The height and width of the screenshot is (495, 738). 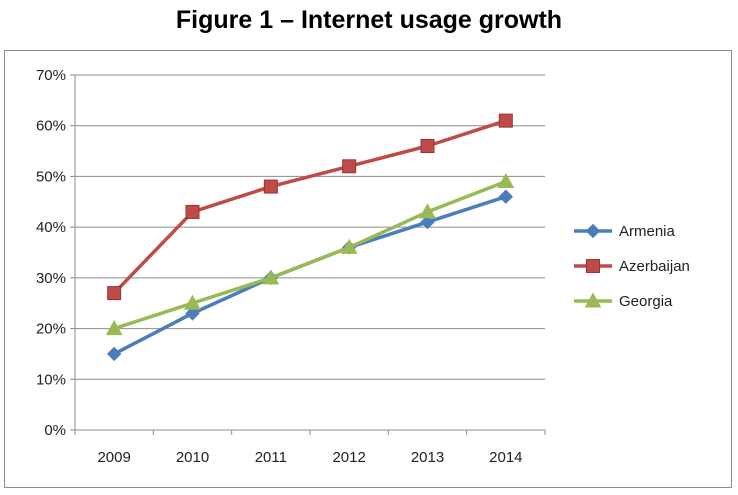 I want to click on legend-marker-armenia, so click(x=593, y=231).